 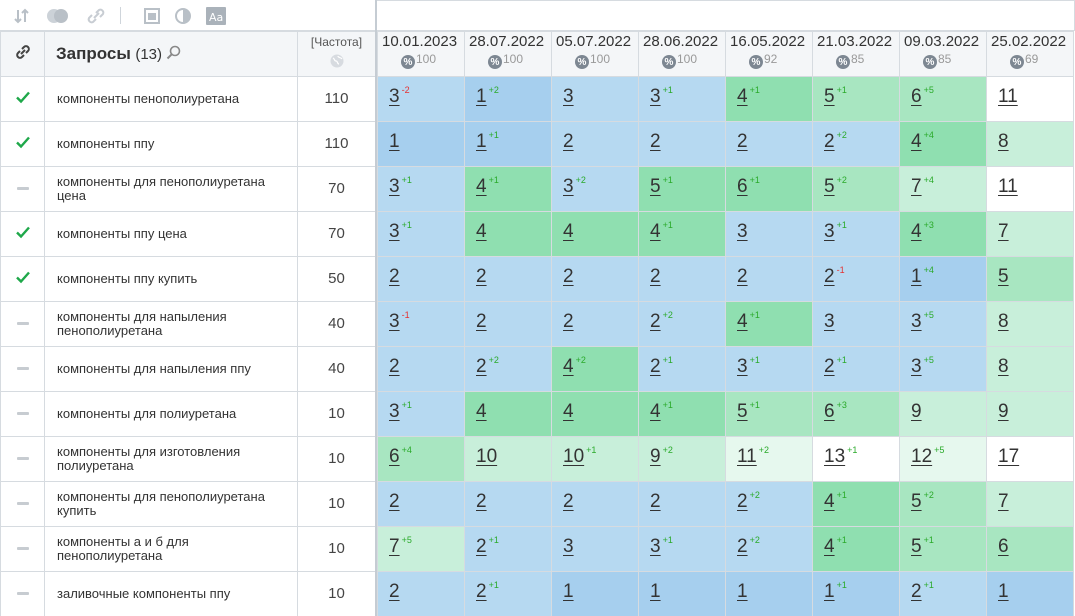 I want to click on query-row: заливочные компоненты ппу 10, so click(x=188, y=593).